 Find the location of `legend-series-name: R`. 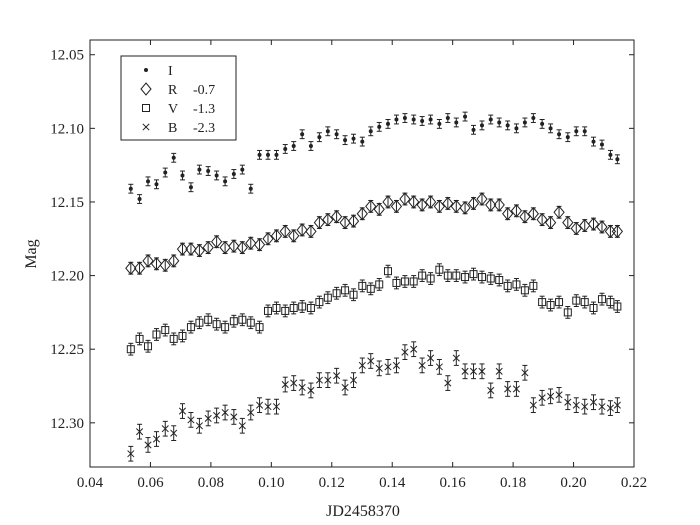

legend-series-name: R is located at coordinates (173, 90).